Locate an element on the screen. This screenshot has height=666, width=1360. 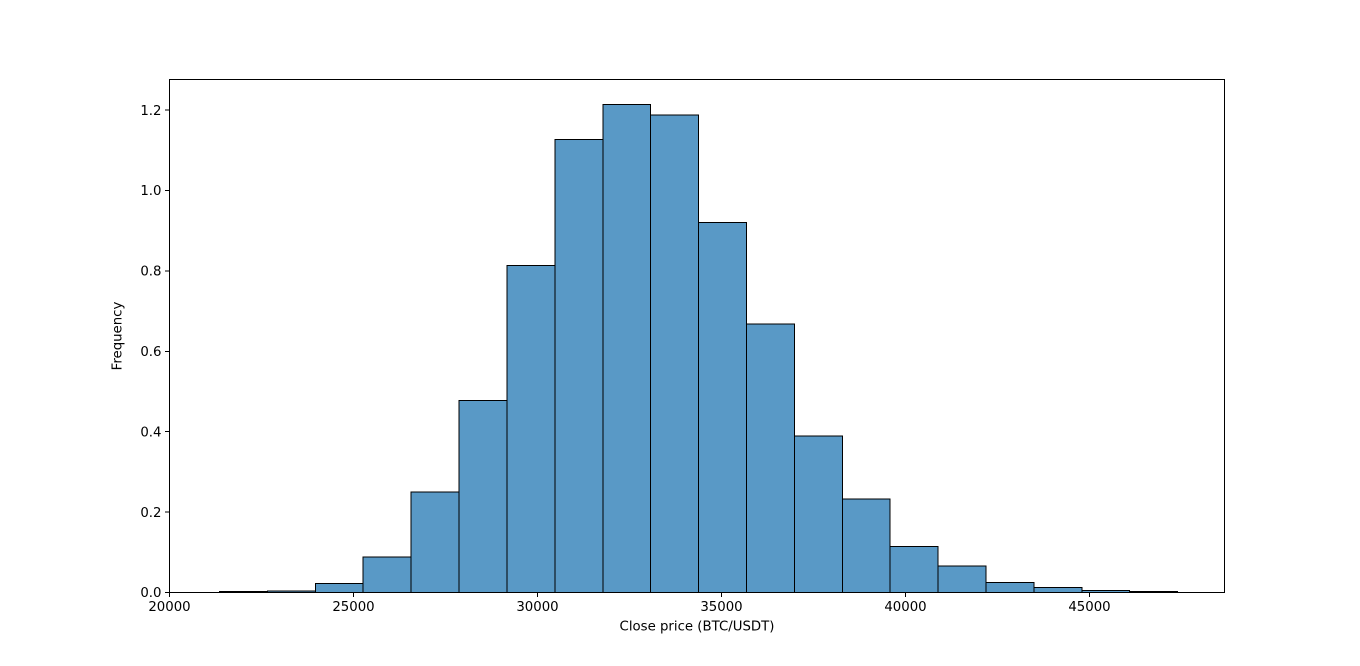
x-tick-label: 35000 is located at coordinates (721, 607).